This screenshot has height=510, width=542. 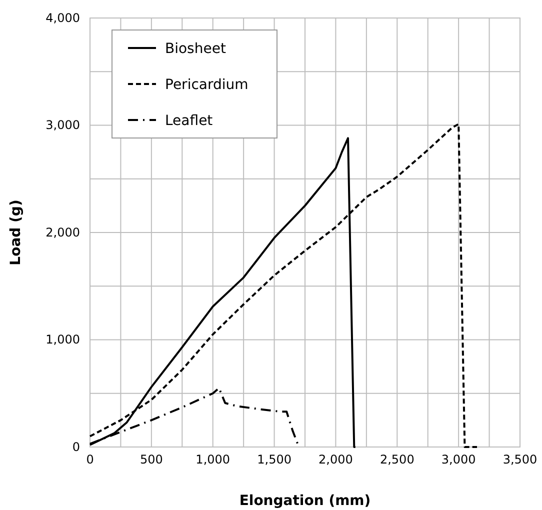 What do you see at coordinates (520, 459) in the screenshot?
I see `x-tick-label: 3,500` at bounding box center [520, 459].